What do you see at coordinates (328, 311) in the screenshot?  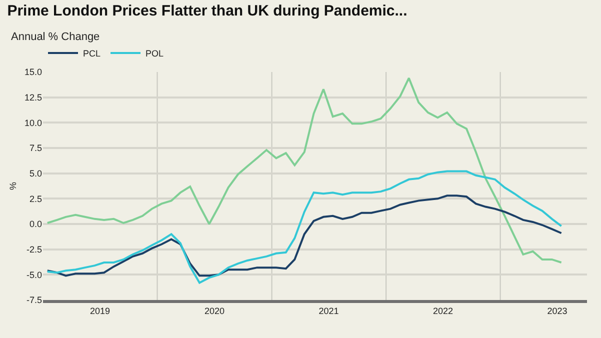 I see `x-tick-label: 2021` at bounding box center [328, 311].